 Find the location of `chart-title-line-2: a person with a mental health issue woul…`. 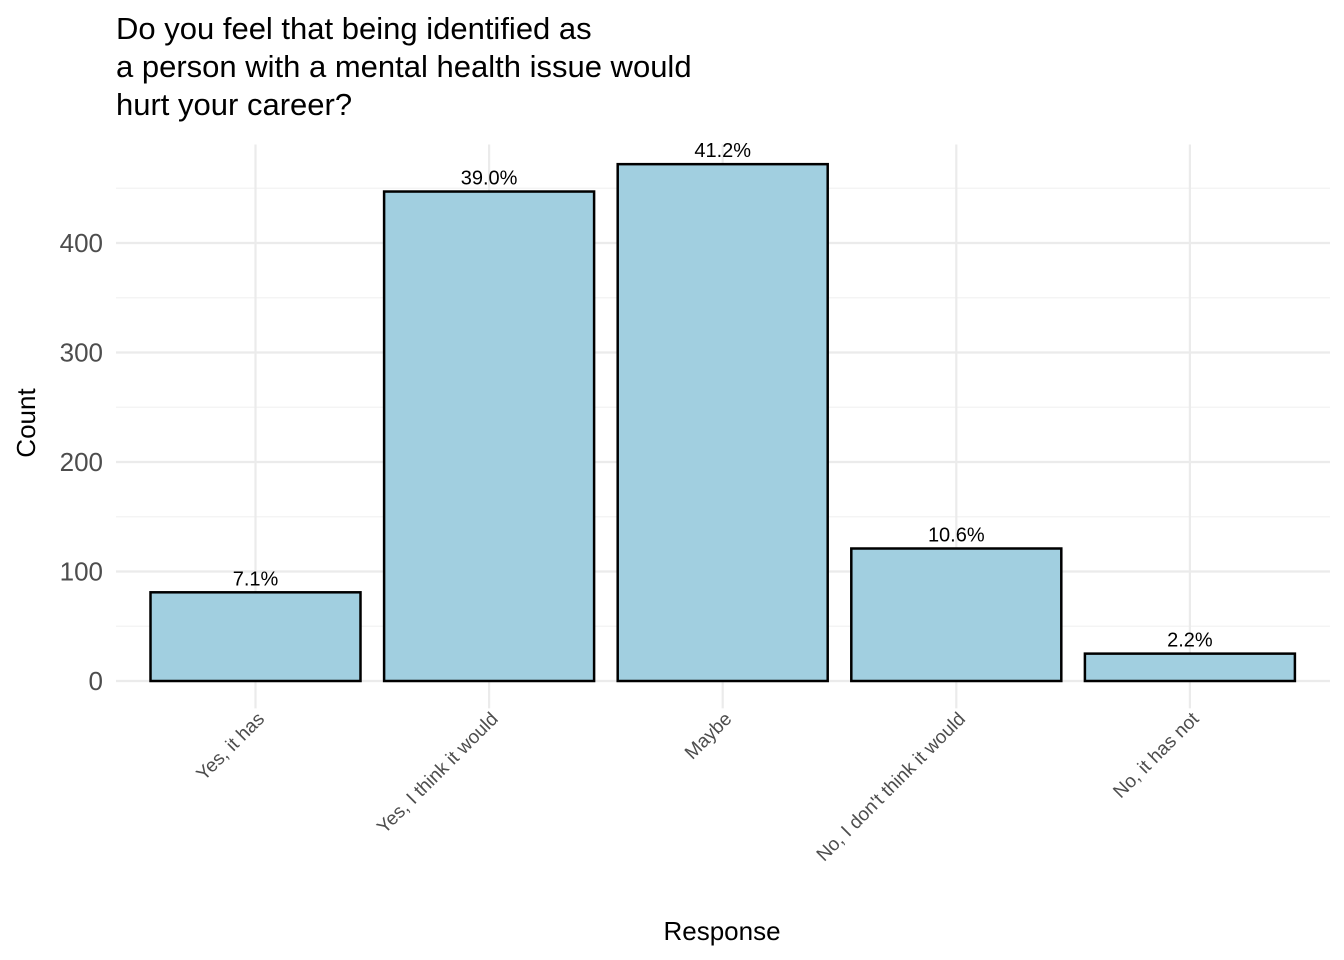

chart-title-line-2: a person with a mental health issue woul… is located at coordinates (404, 66).